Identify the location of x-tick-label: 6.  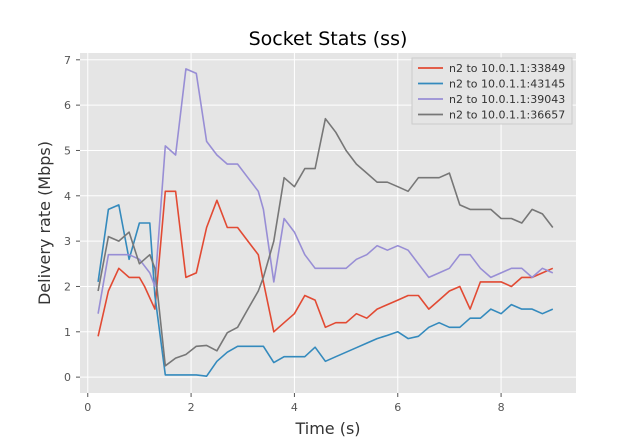
(397, 407).